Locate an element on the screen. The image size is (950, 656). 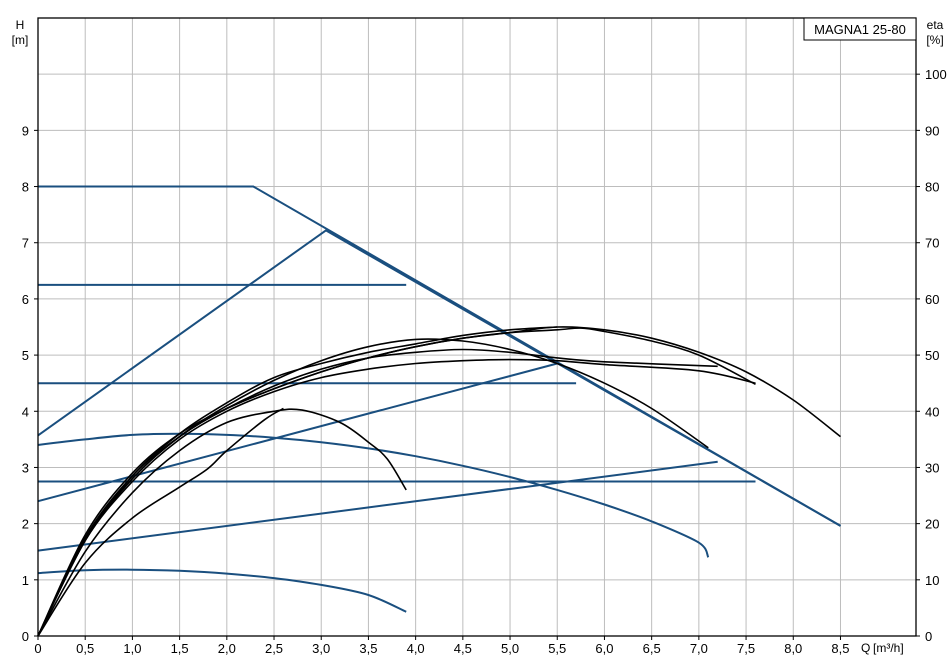
right-axis-label: eta is located at coordinates (935, 25).